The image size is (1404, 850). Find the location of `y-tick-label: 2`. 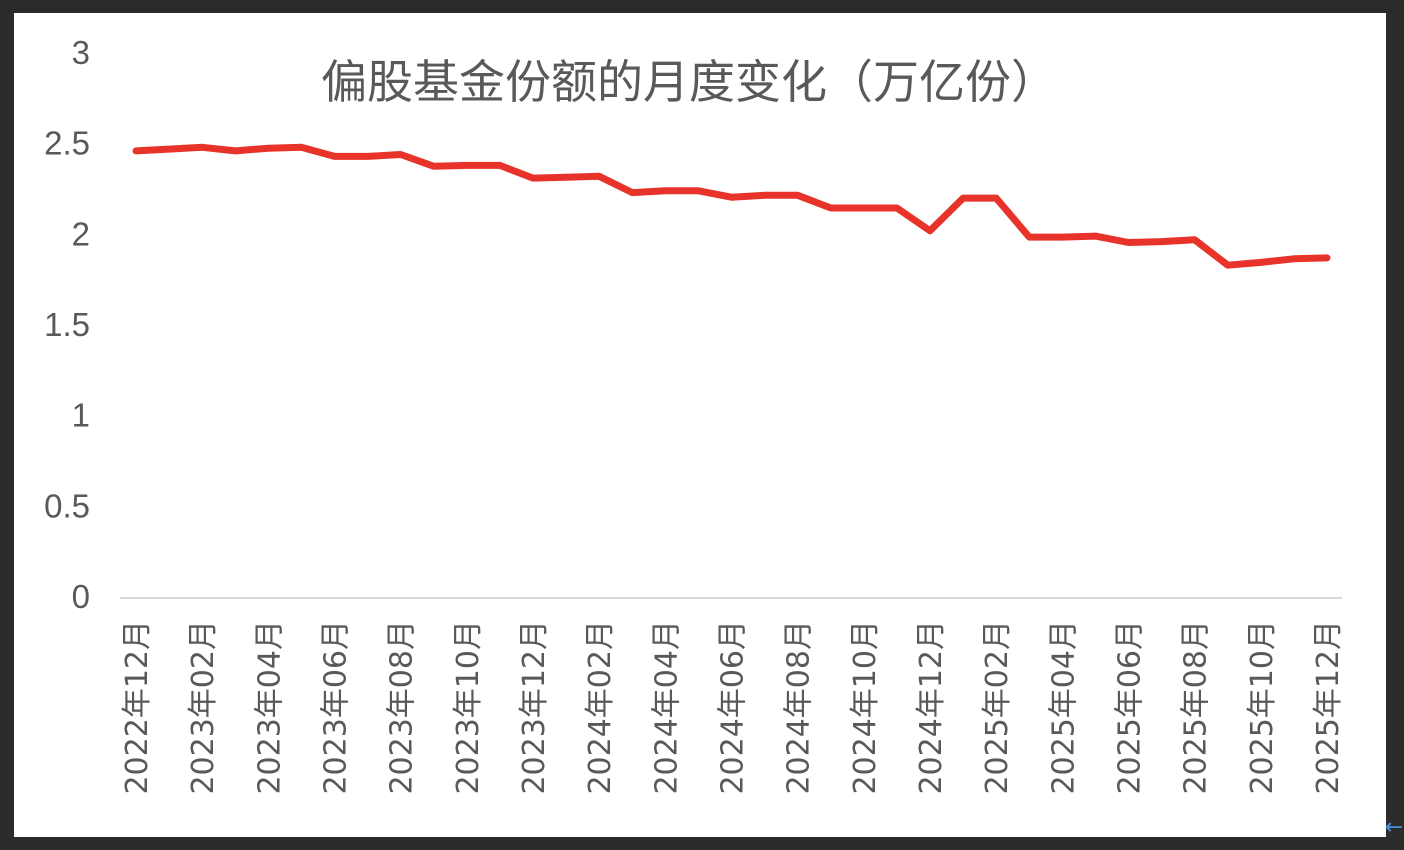

y-tick-label: 2 is located at coordinates (81, 233).